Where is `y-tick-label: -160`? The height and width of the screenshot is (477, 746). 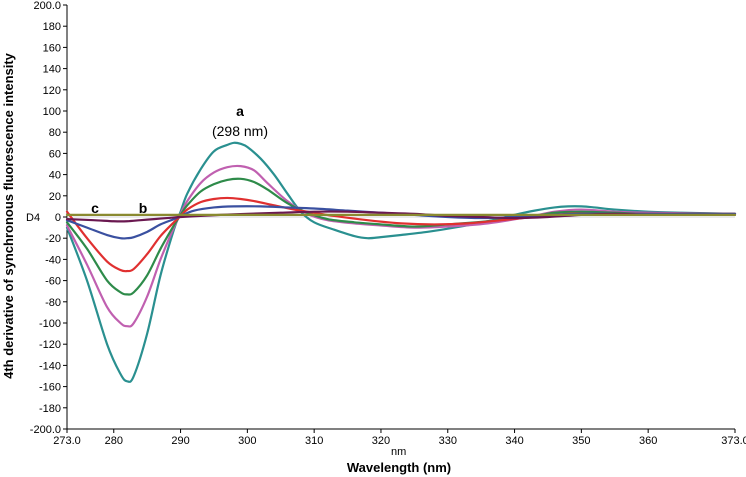
y-tick-label: -160 is located at coordinates (50, 388).